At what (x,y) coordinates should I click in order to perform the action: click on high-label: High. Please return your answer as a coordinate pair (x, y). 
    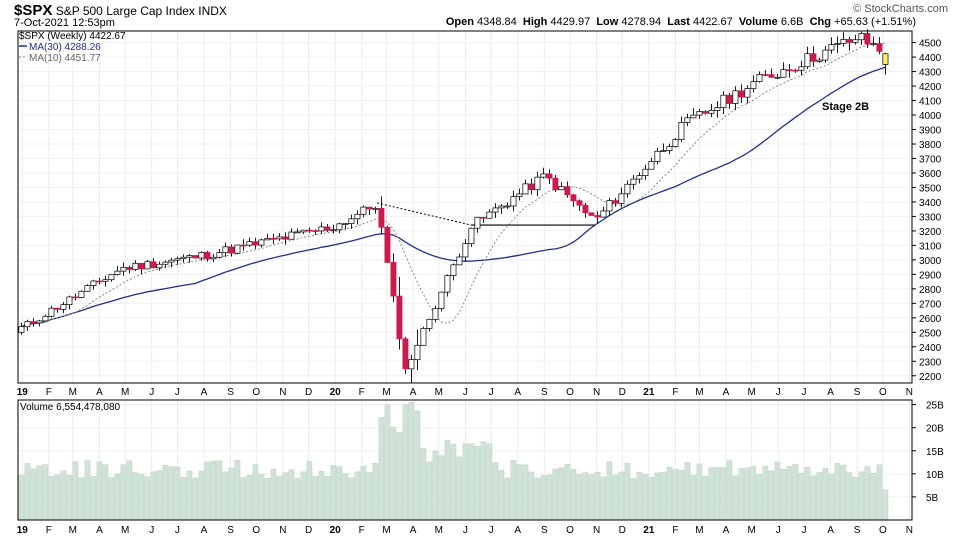
    Looking at the image, I should click on (535, 22).